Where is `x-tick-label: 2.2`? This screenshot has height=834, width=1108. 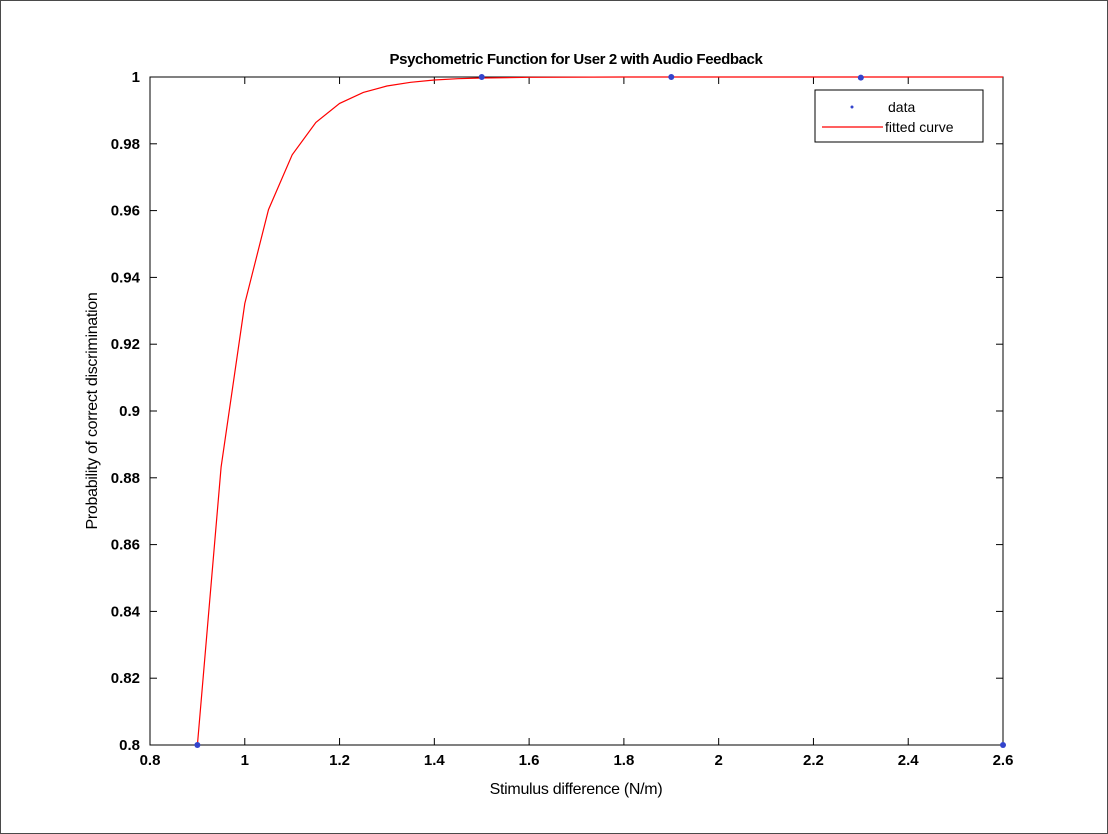
x-tick-label: 2.2 is located at coordinates (813, 760).